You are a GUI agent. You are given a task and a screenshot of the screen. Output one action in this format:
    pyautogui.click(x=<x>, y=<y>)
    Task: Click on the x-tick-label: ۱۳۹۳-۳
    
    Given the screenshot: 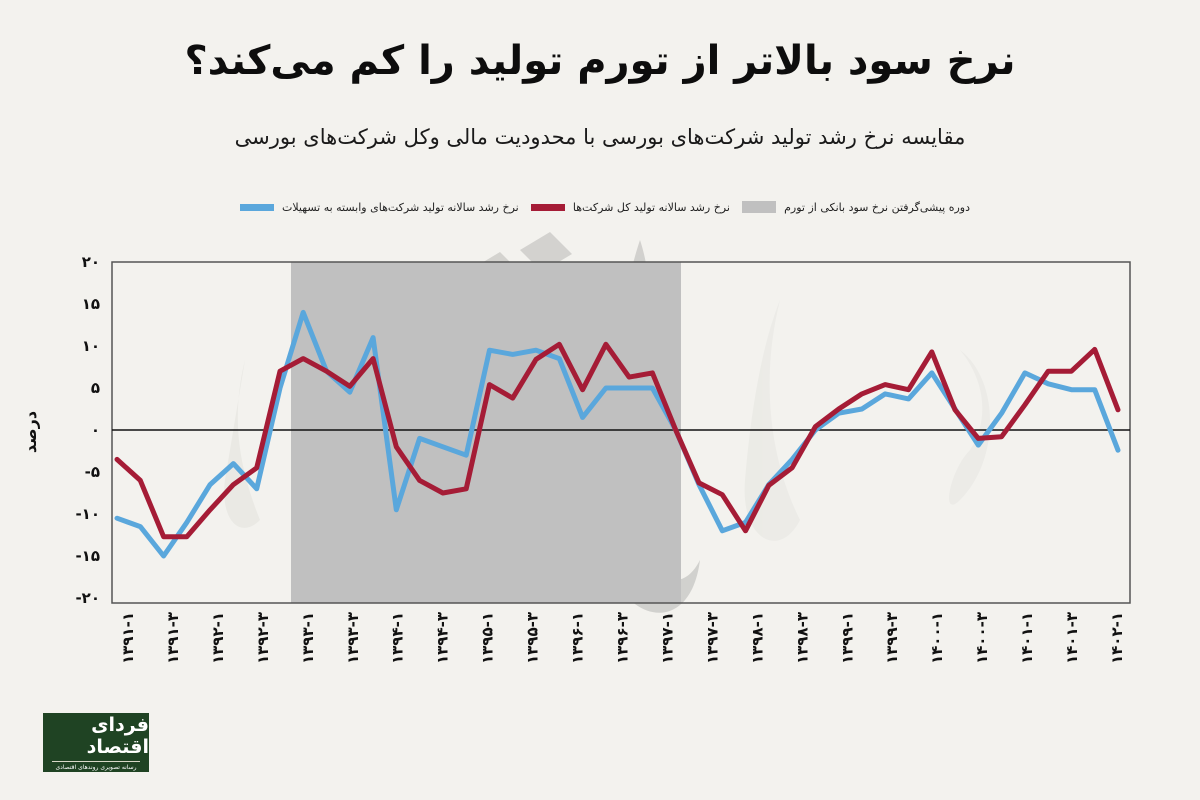 What is the action you would take?
    pyautogui.click(x=353, y=638)
    